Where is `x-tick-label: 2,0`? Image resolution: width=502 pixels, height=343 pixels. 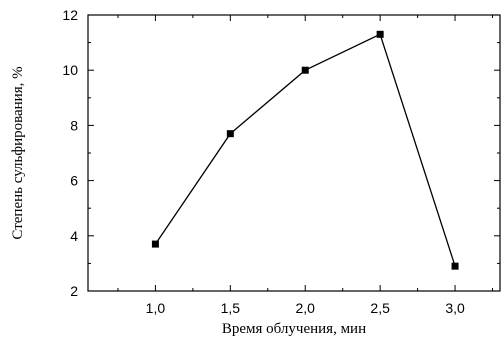 x-tick-label: 2,0 is located at coordinates (306, 308).